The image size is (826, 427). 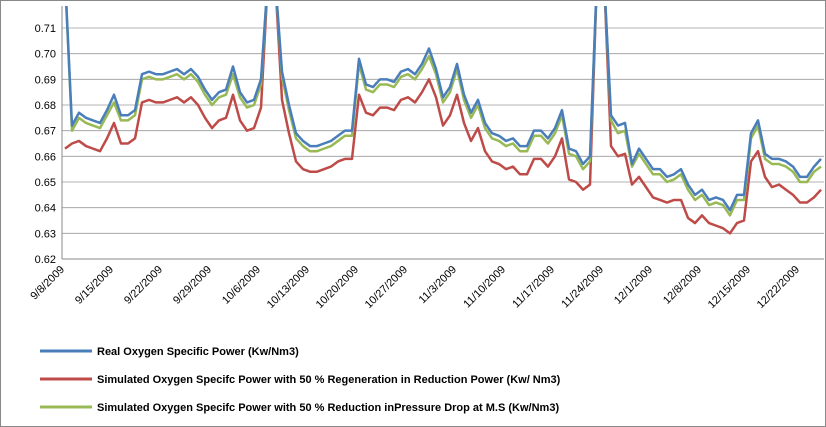 What do you see at coordinates (45, 260) in the screenshot?
I see `y-tick-label: 0.62` at bounding box center [45, 260].